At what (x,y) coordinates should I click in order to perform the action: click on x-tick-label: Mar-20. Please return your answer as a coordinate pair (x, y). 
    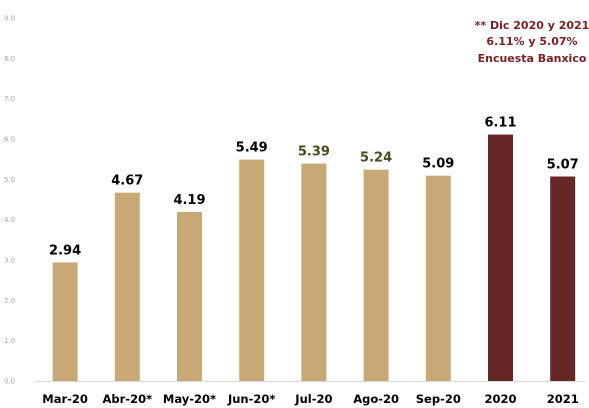
    Looking at the image, I should click on (65, 399).